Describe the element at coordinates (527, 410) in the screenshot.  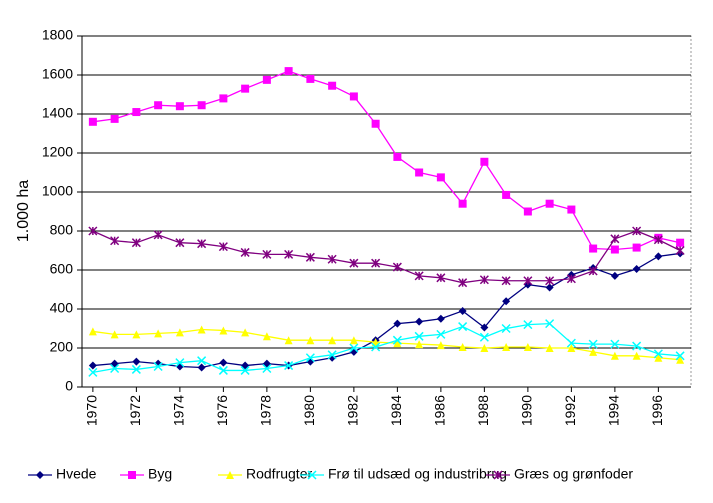
I see `x-tick-label: 1990` at that location.